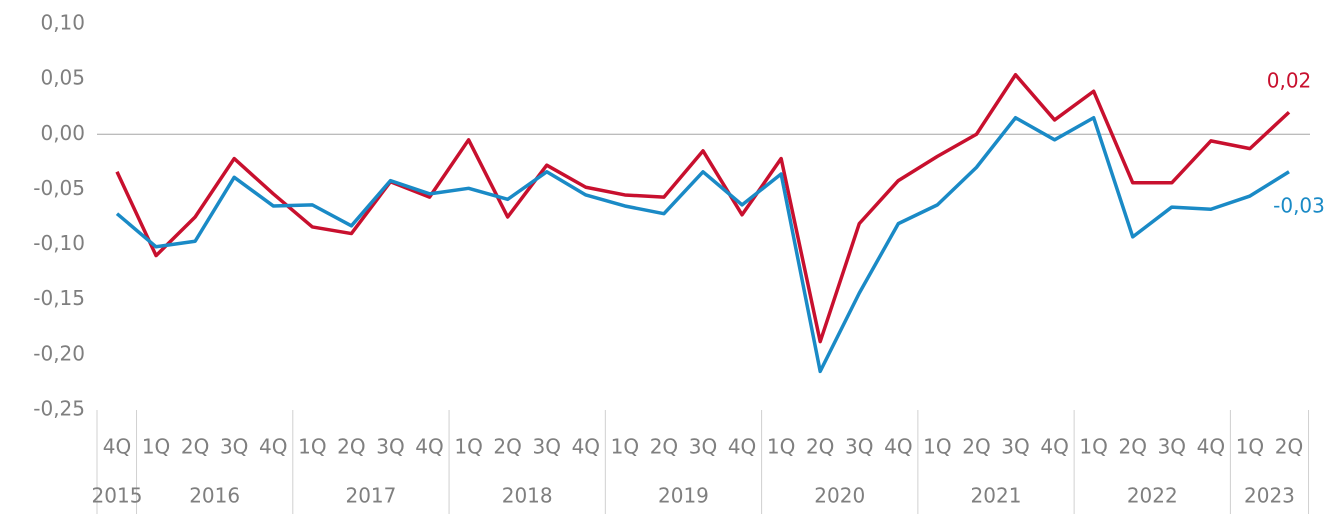  Describe the element at coordinates (59, 243) in the screenshot. I see `y-tick-label: -0,10` at that location.